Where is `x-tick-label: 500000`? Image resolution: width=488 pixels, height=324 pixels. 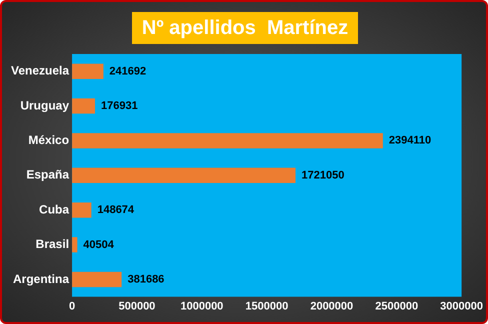 x-tick-label: 500000 is located at coordinates (137, 306).